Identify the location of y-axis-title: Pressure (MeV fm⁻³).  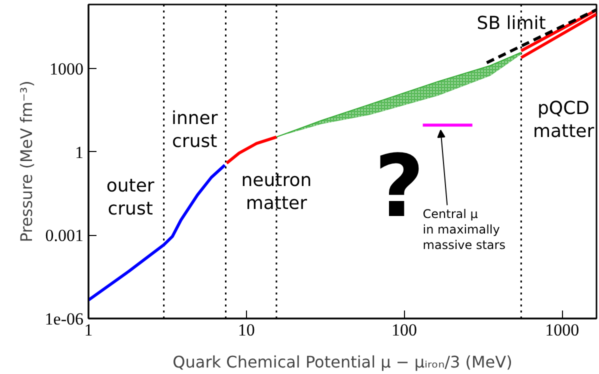
(26, 161).